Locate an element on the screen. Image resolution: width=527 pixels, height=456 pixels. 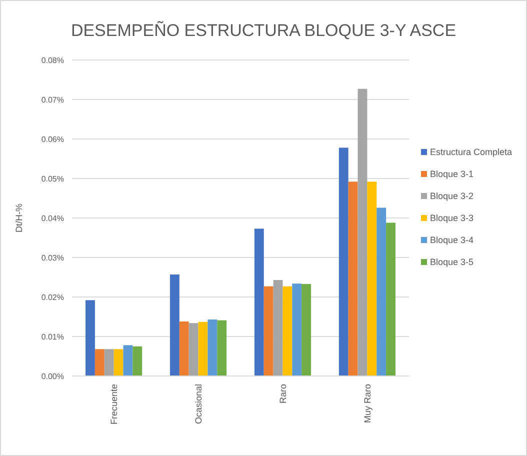
x-tick-label: Muy Raro is located at coordinates (367, 404).